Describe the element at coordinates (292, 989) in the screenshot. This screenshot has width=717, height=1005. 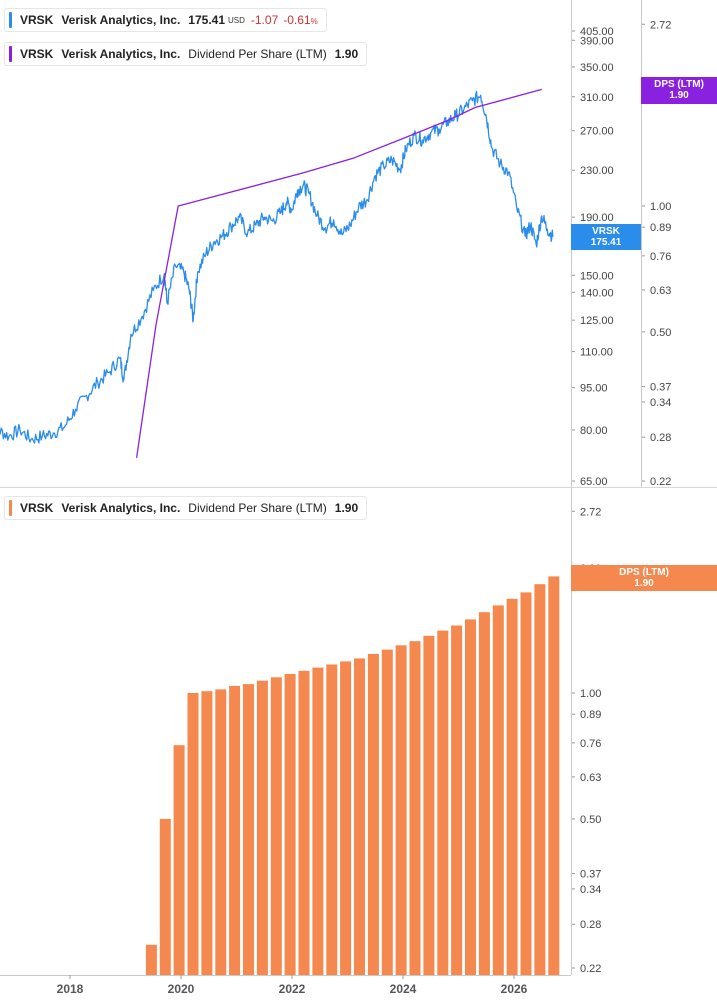
I see `x-axis-tick-2022: 2022` at that location.